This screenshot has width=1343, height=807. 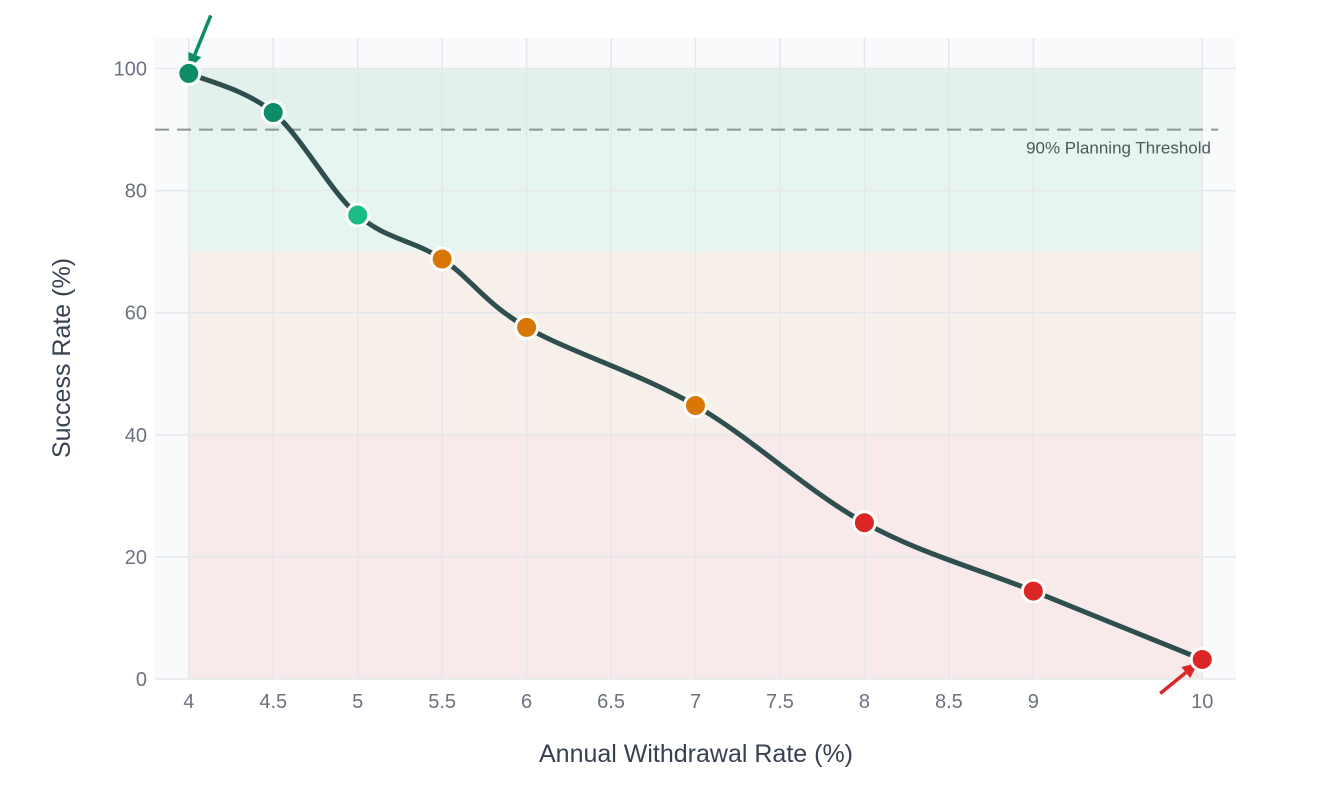 I want to click on y-tick-label: 20, so click(x=136, y=558).